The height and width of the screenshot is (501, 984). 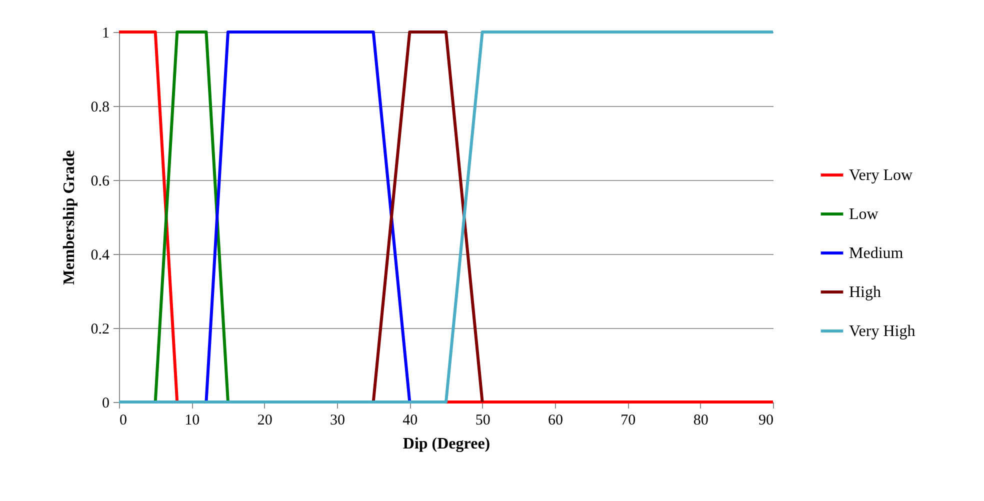 I want to click on y-axis-title: Membership Grade, so click(x=69, y=217).